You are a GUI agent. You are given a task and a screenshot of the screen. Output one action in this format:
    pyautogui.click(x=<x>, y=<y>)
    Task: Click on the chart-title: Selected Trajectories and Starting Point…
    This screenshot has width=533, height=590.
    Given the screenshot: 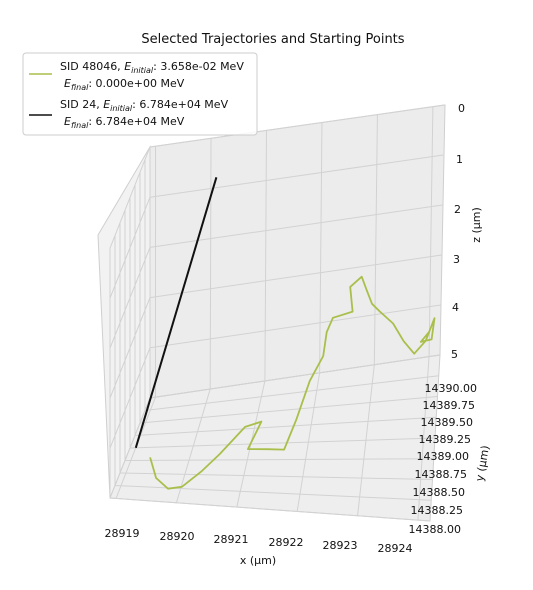 What is the action you would take?
    pyautogui.click(x=272, y=39)
    